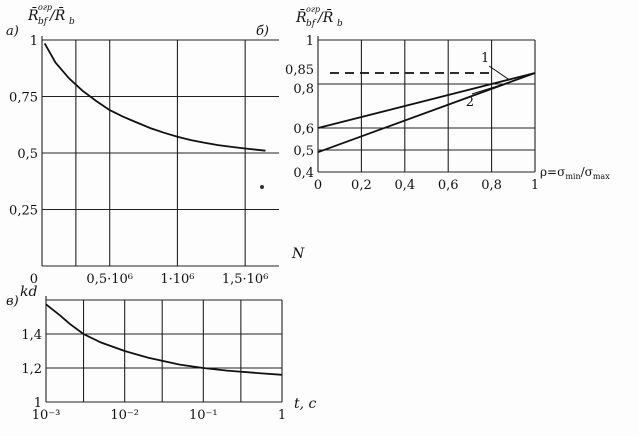 Image resolution: width=639 pixels, height=436 pixels. What do you see at coordinates (43, 22) in the screenshot?
I see `panel-a-ylabel-sub: bf` at bounding box center [43, 22].